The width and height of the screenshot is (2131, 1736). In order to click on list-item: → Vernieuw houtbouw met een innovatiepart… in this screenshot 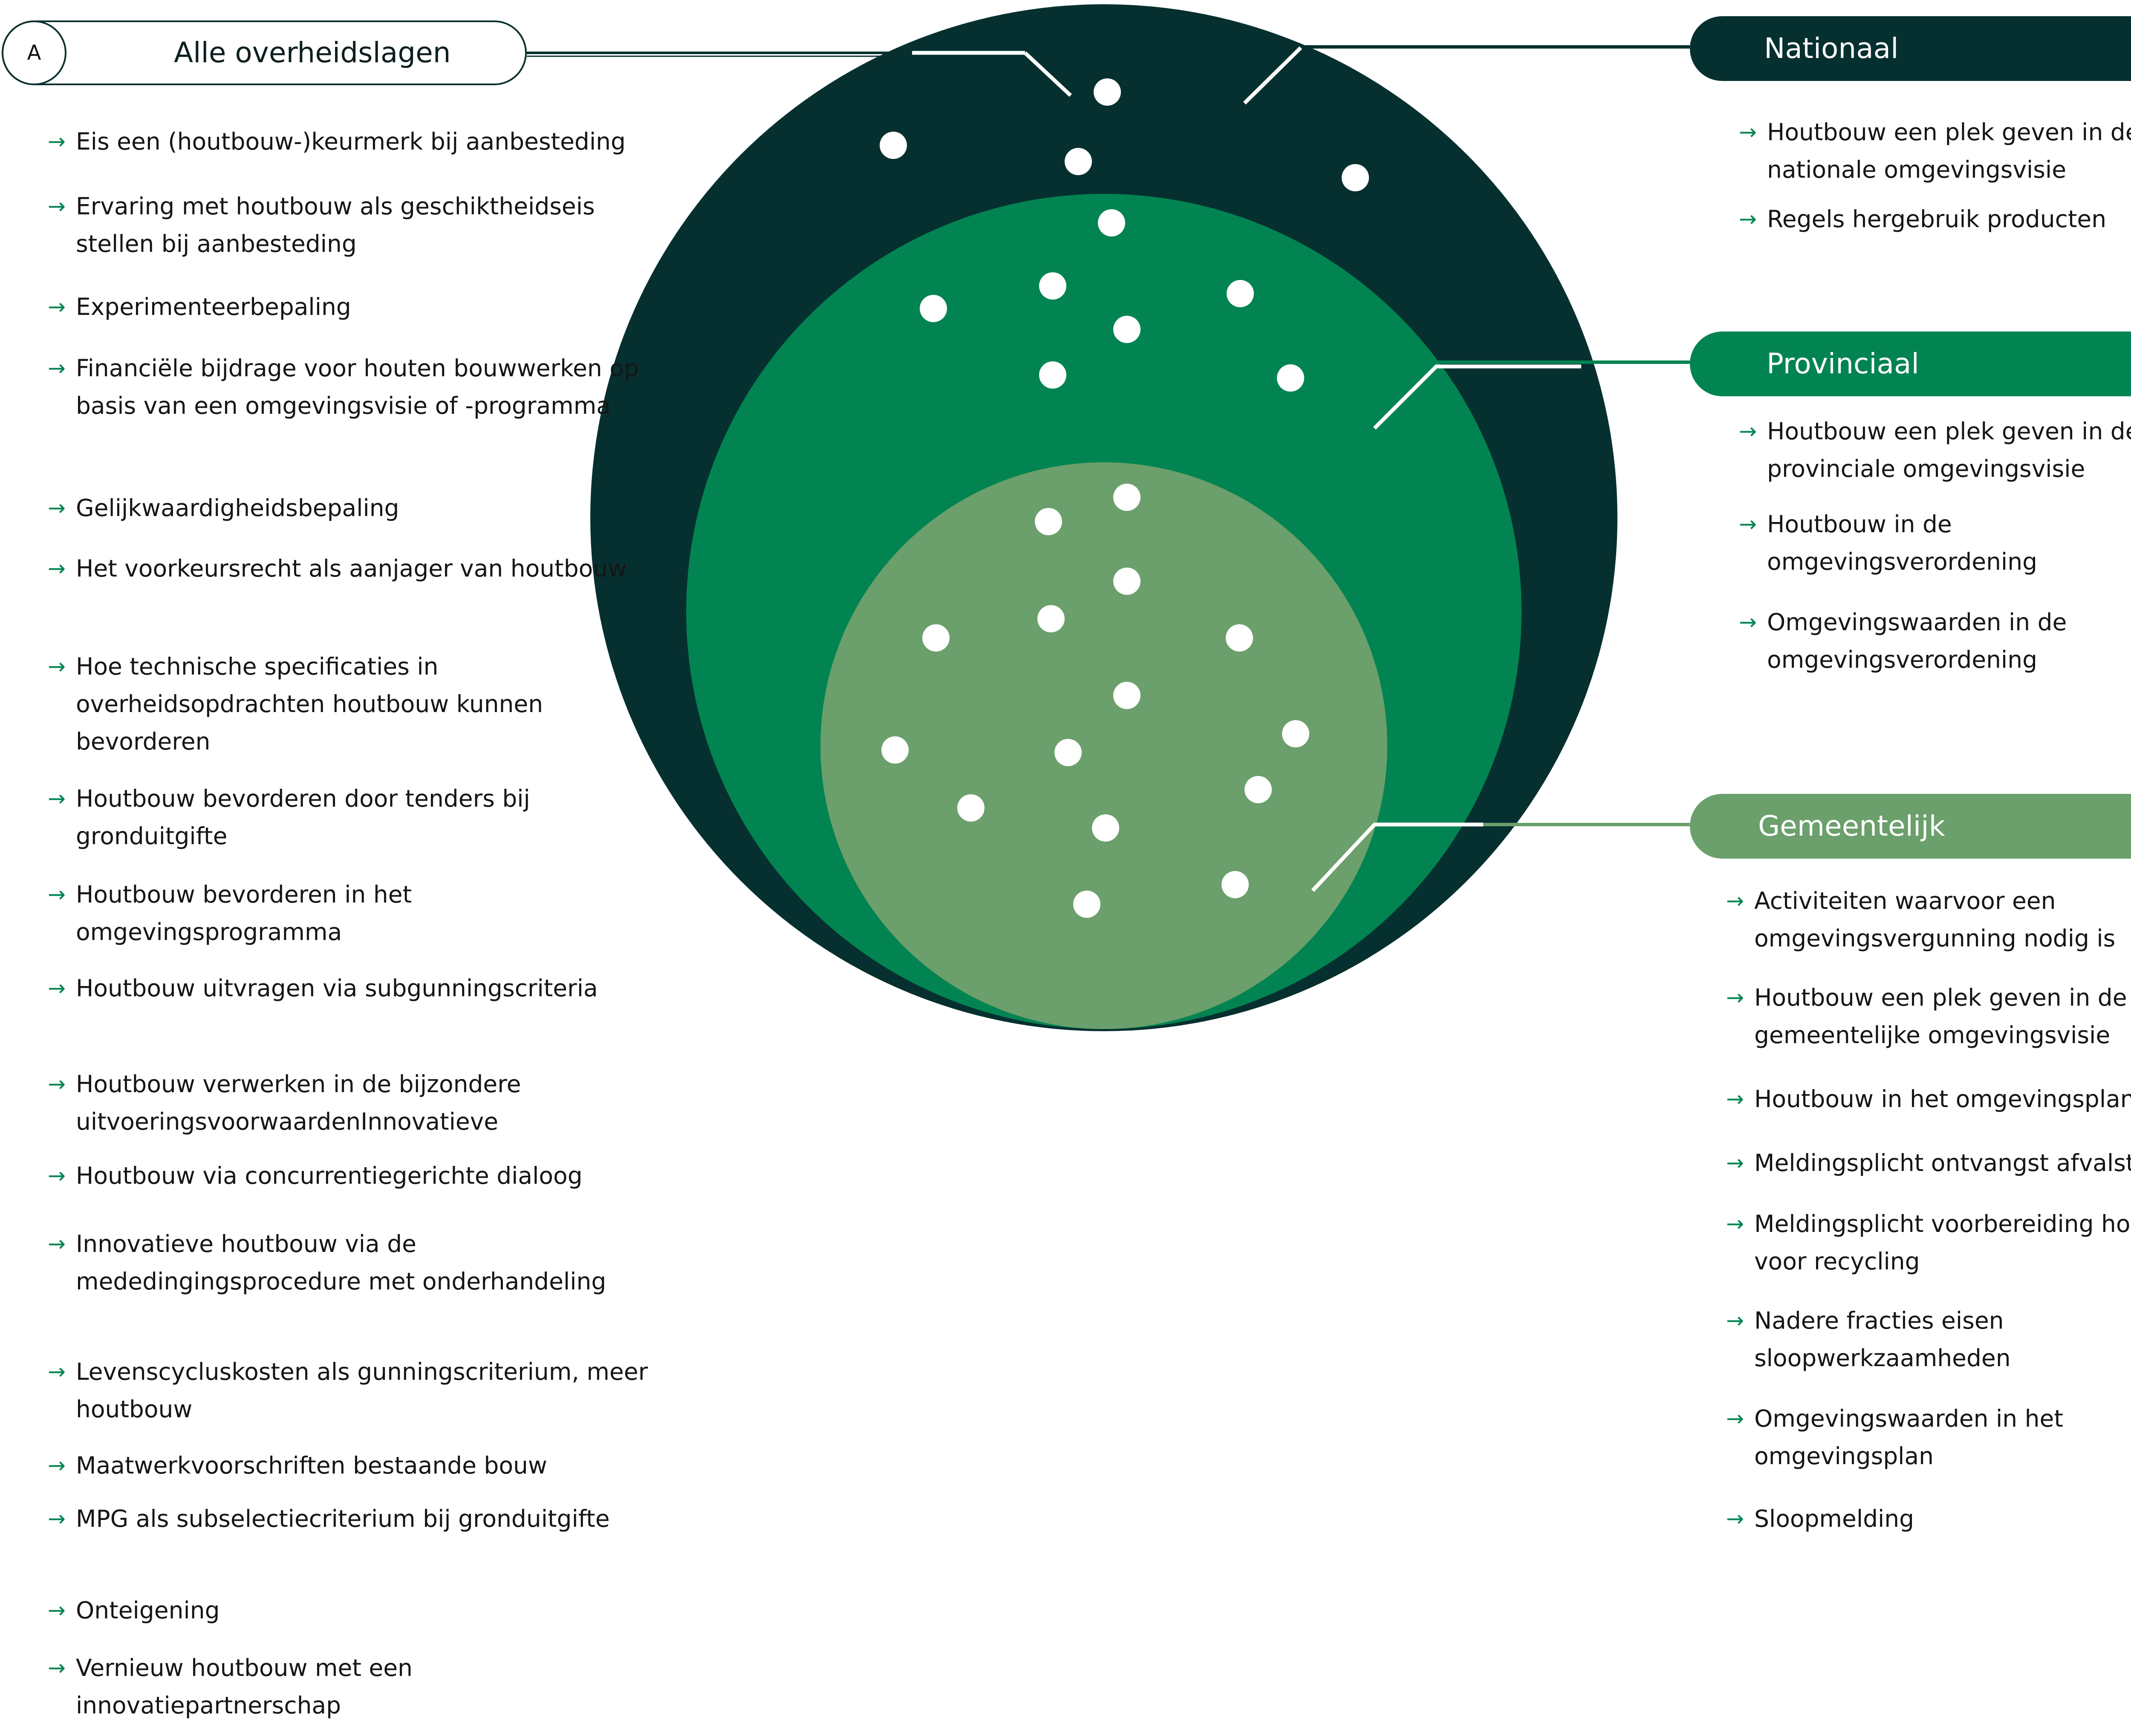, I will do `click(350, 1686)`.